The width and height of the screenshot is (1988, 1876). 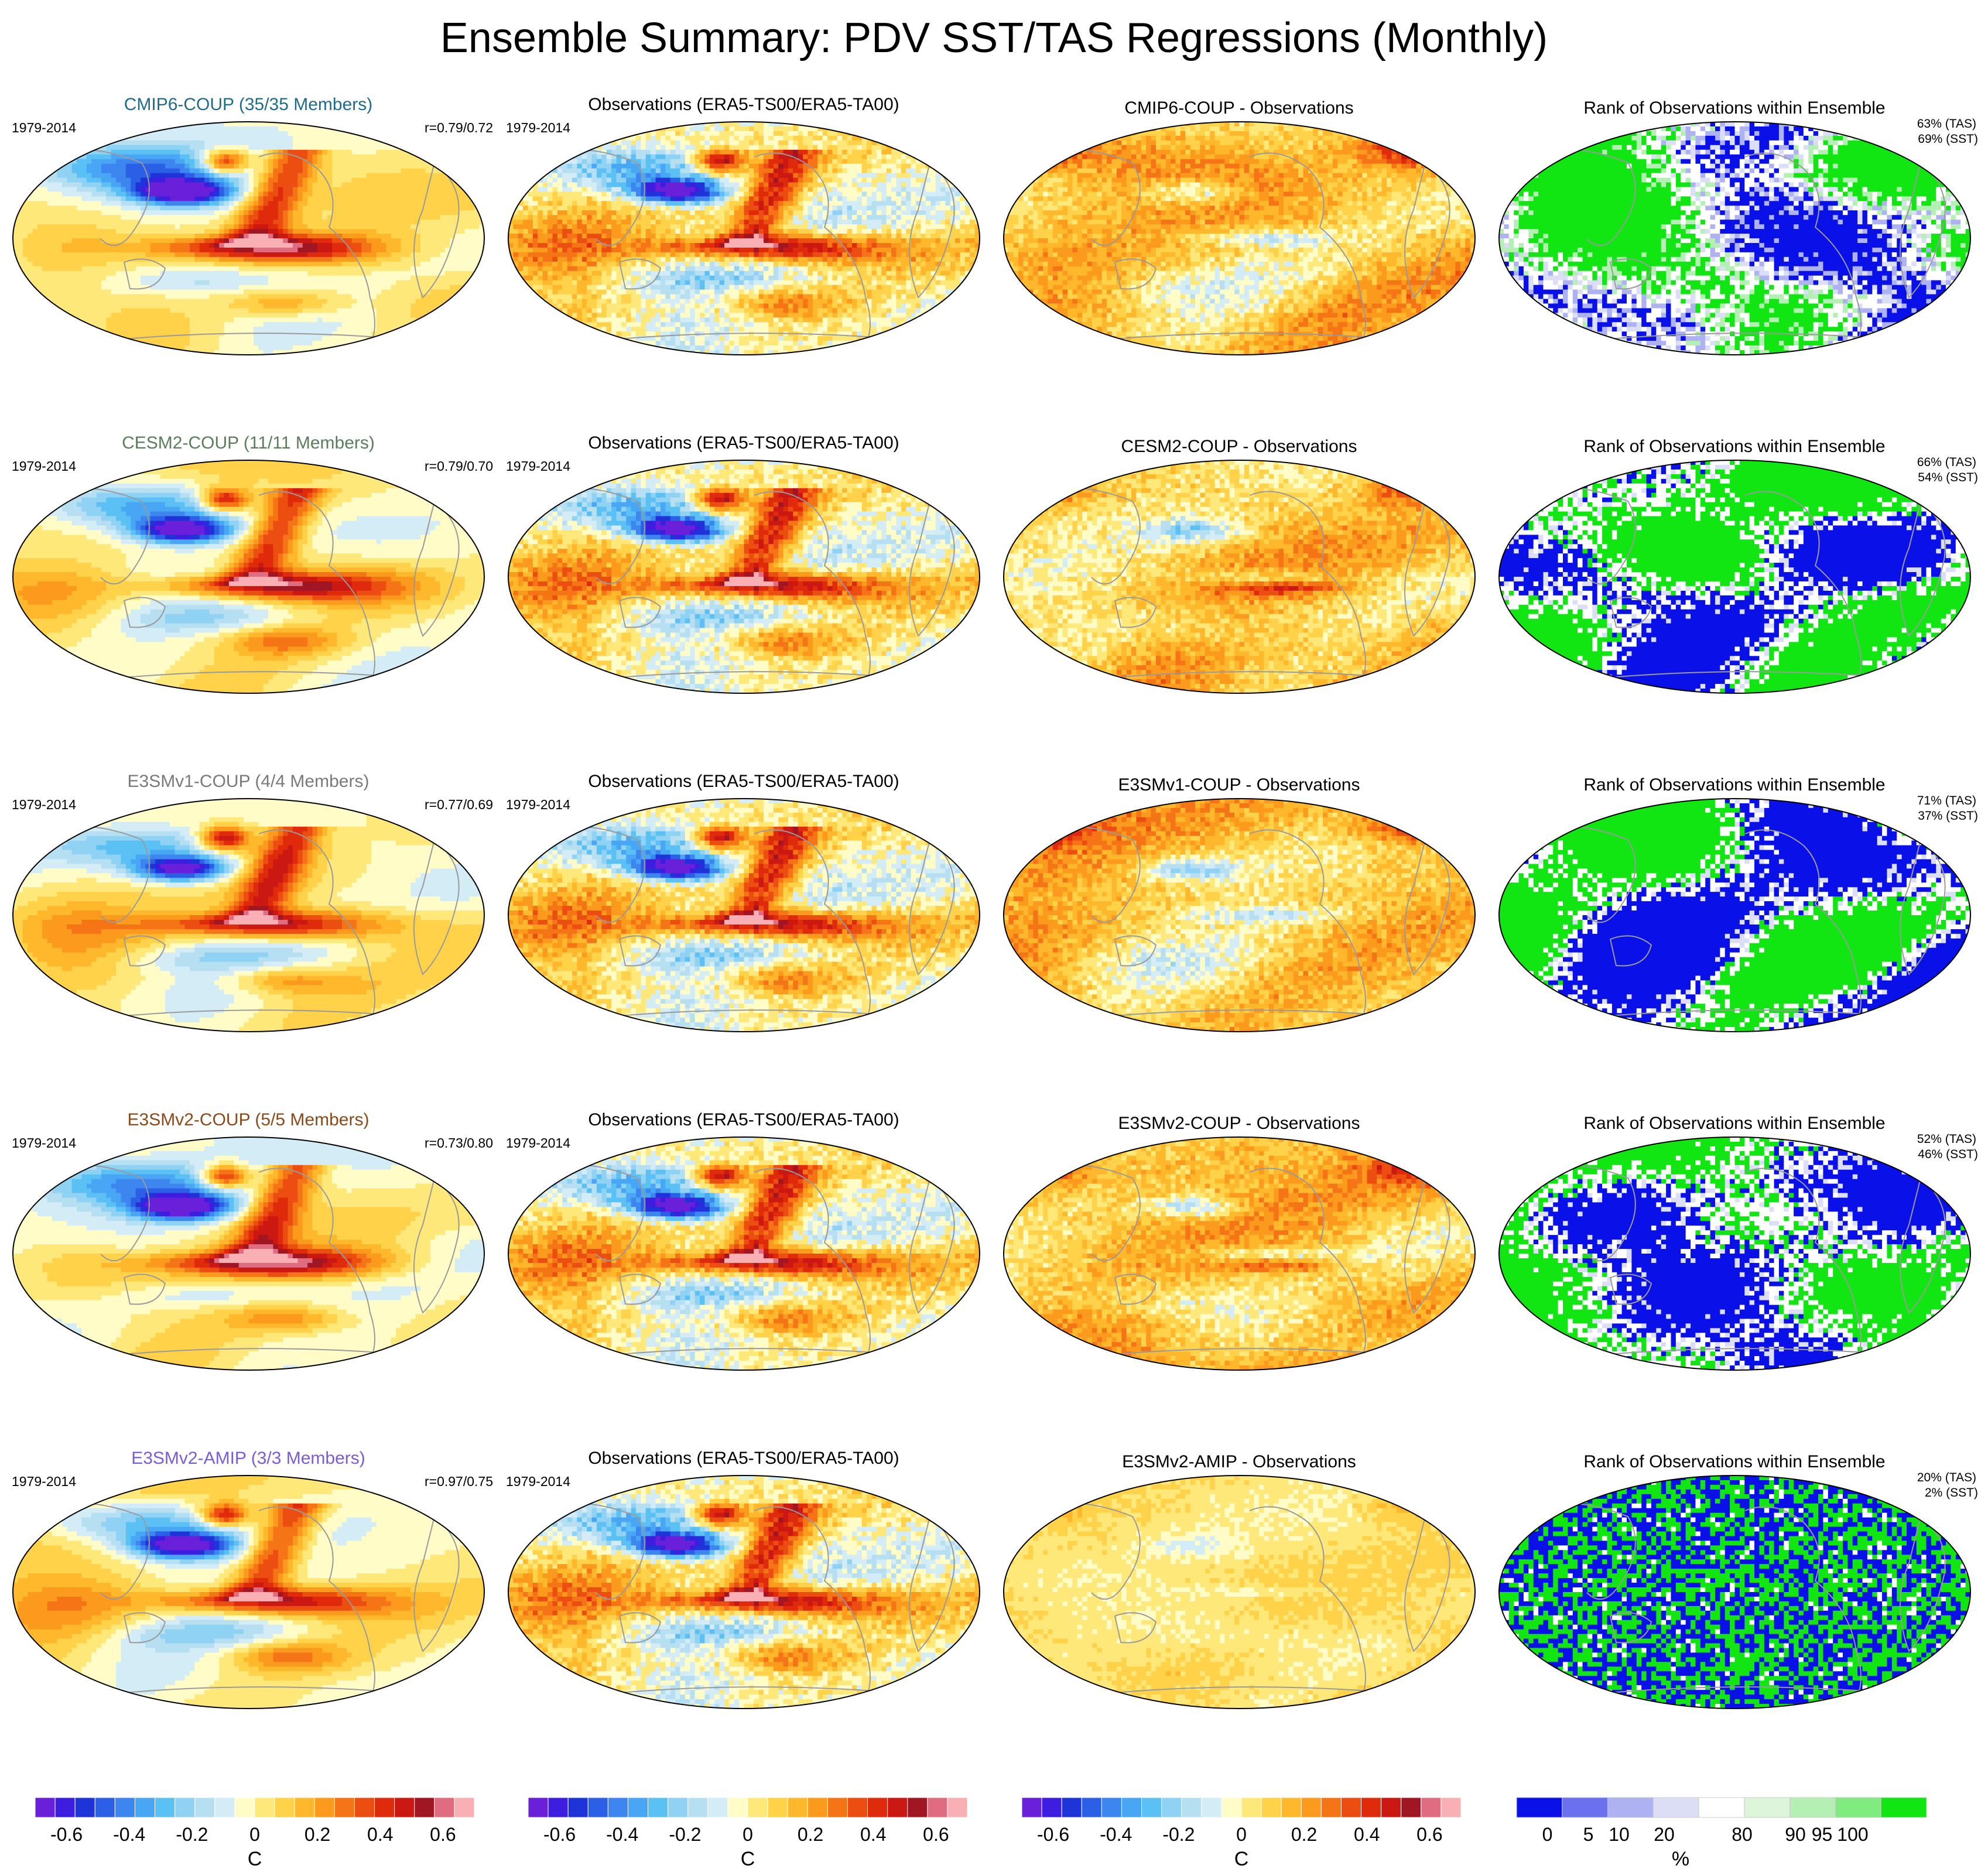 What do you see at coordinates (1743, 1834) in the screenshot?
I see `rank-colorbar-tick-label: 80` at bounding box center [1743, 1834].